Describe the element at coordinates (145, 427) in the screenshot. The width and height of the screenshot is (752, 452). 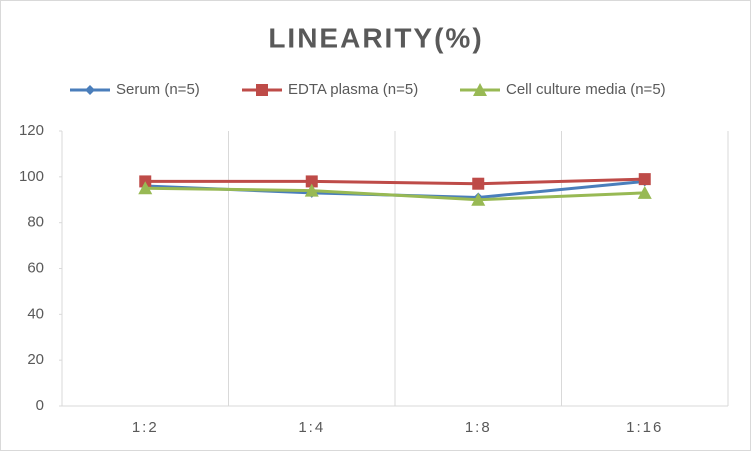
I see `x-tick-label: 1:2` at that location.